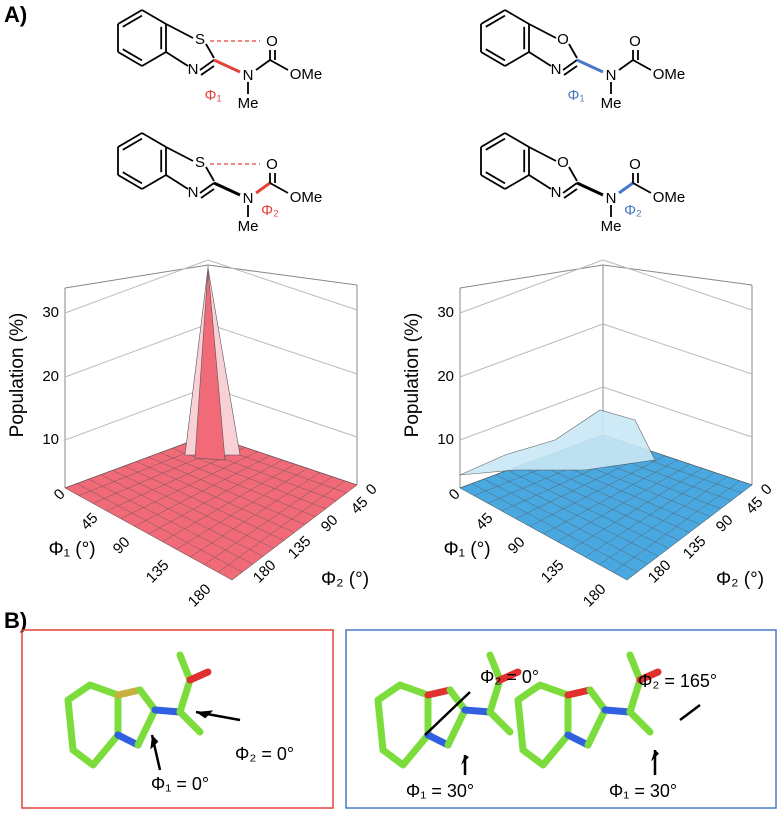 The image size is (784, 824). What do you see at coordinates (177, 719) in the screenshot?
I see `frame-red` at bounding box center [177, 719].